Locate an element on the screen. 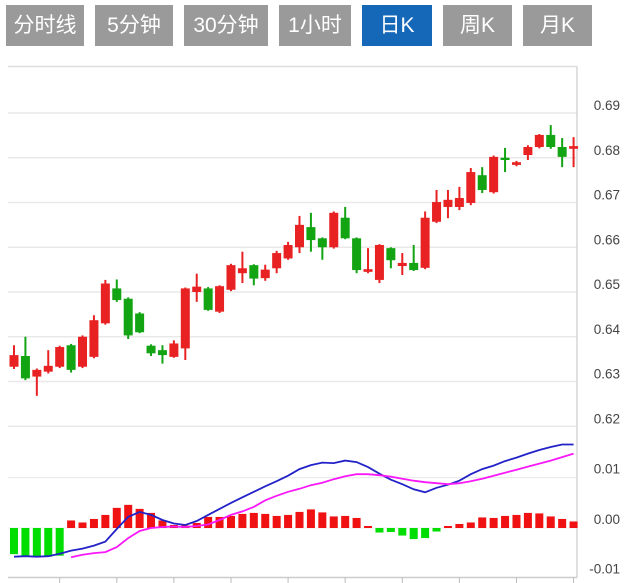 This screenshot has width=634, height=583. svg-text: 0.01 is located at coordinates (607, 469).